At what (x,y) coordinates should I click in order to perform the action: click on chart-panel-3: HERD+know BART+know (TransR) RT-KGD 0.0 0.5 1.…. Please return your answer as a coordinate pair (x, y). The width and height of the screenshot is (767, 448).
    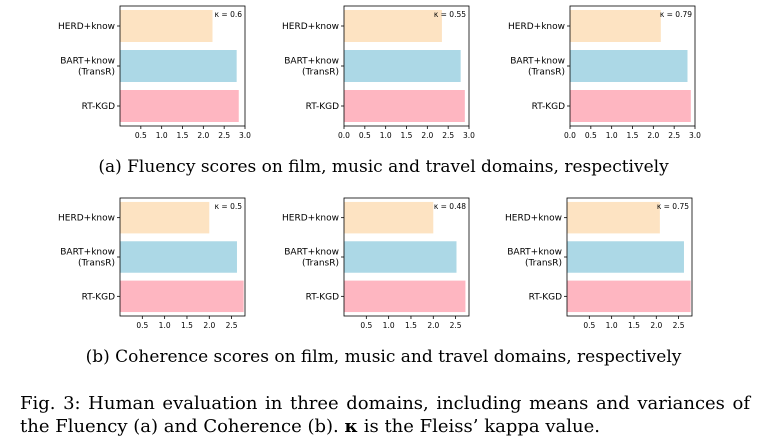
    Looking at the image, I should click on (604, 72).